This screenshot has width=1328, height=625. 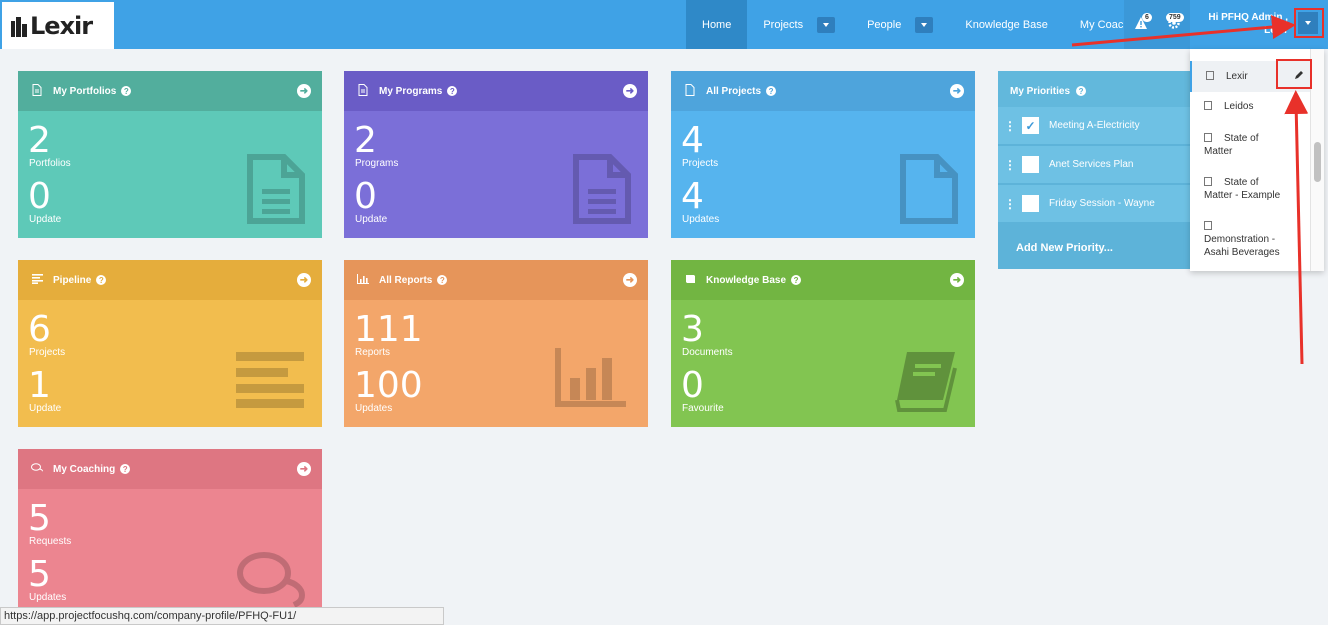 What do you see at coordinates (411, 91) in the screenshot?
I see `card-title: My Programs` at bounding box center [411, 91].